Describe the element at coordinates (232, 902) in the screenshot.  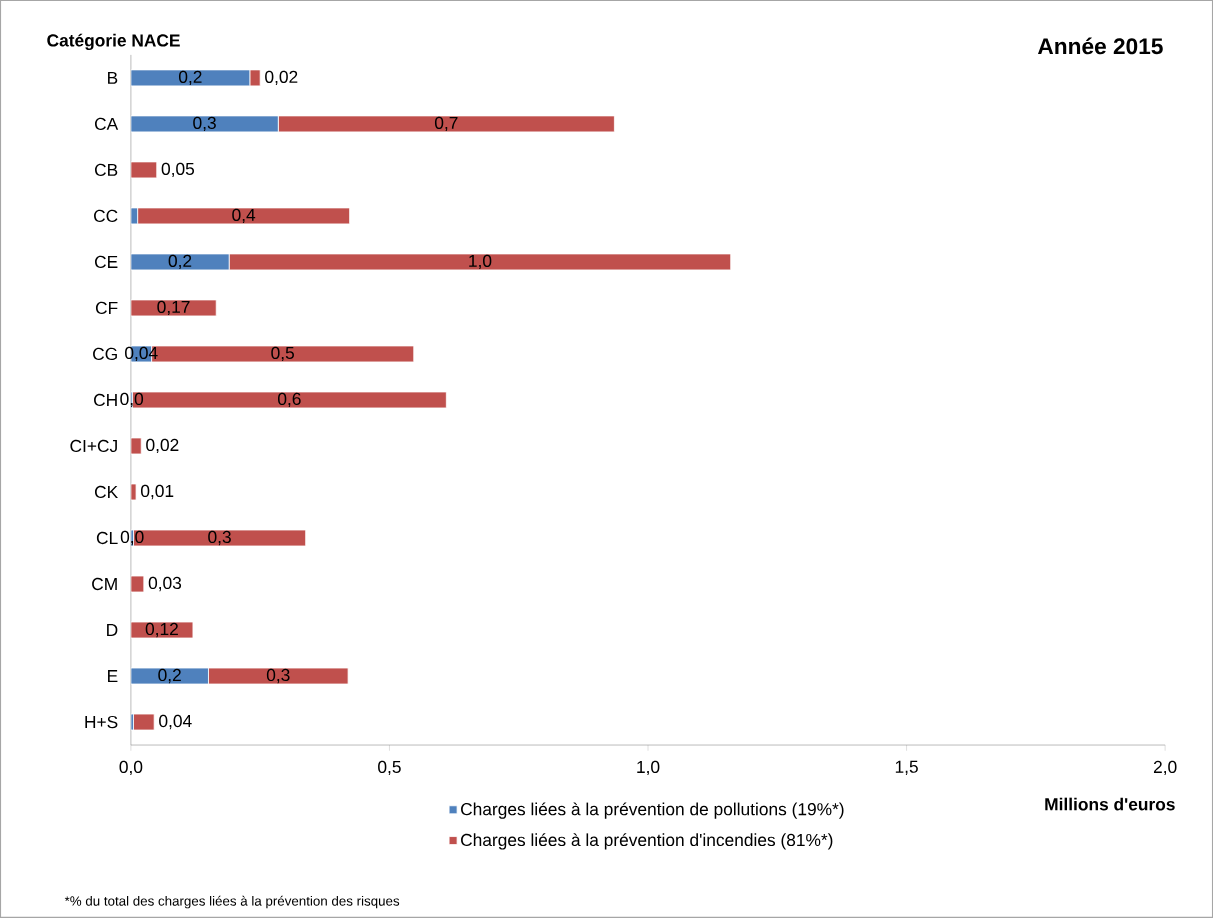
I see `text: *% du total des charges liées à la prévention des risques` at that location.